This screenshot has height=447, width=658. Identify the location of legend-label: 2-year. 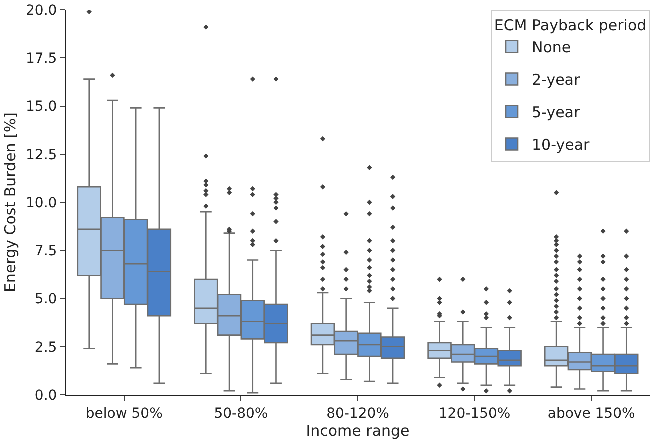
(556, 80).